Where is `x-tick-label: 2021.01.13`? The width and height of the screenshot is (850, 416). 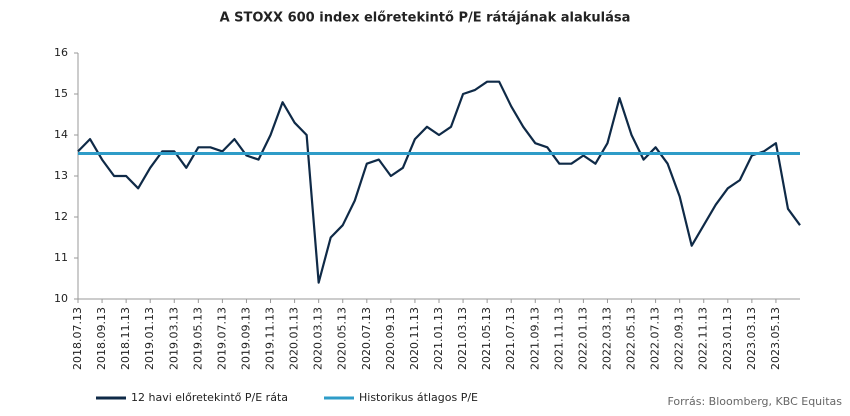
x-tick-label: 2021.01.13 is located at coordinates (438, 338).